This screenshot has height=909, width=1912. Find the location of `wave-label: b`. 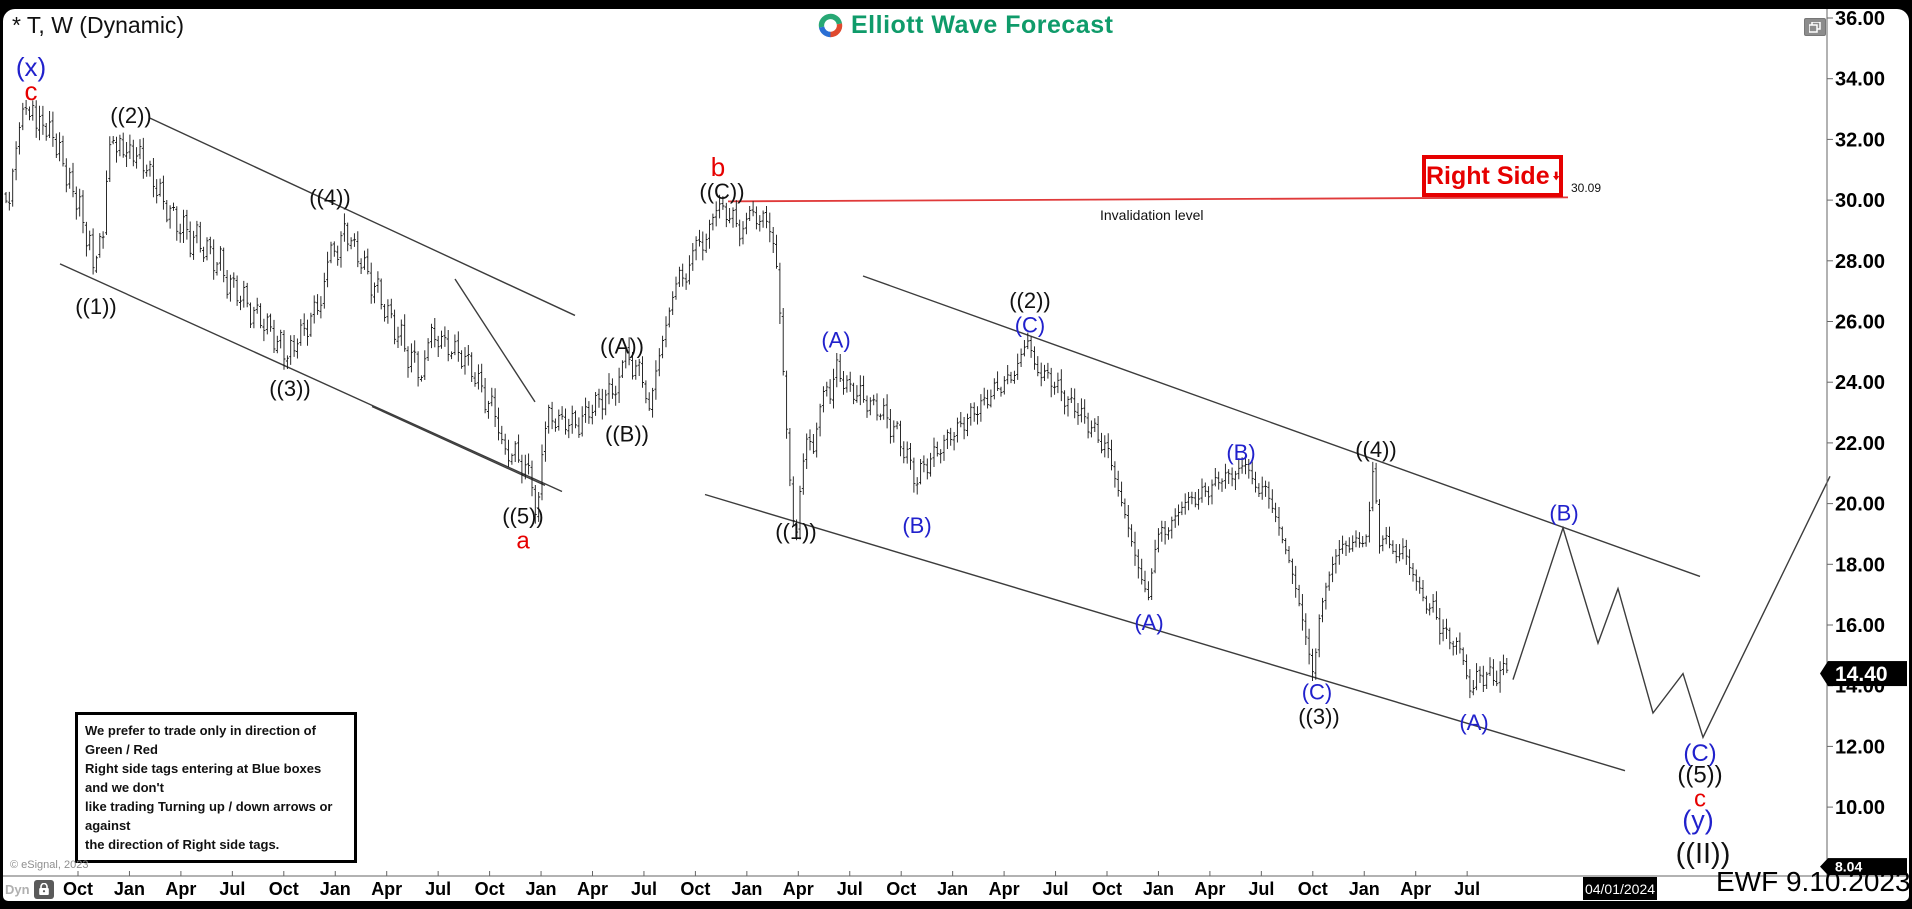

wave-label: b is located at coordinates (718, 167).